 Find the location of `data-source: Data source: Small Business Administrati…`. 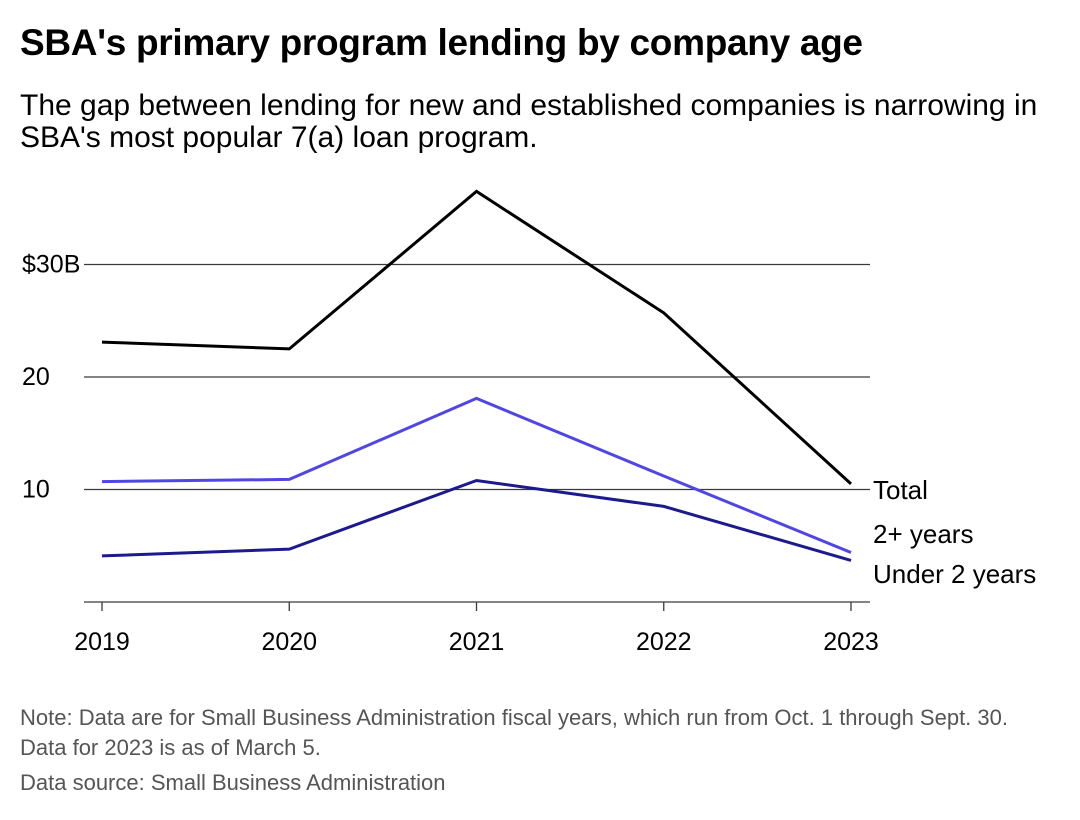

data-source: Data source: Small Business Administrati… is located at coordinates (233, 782).